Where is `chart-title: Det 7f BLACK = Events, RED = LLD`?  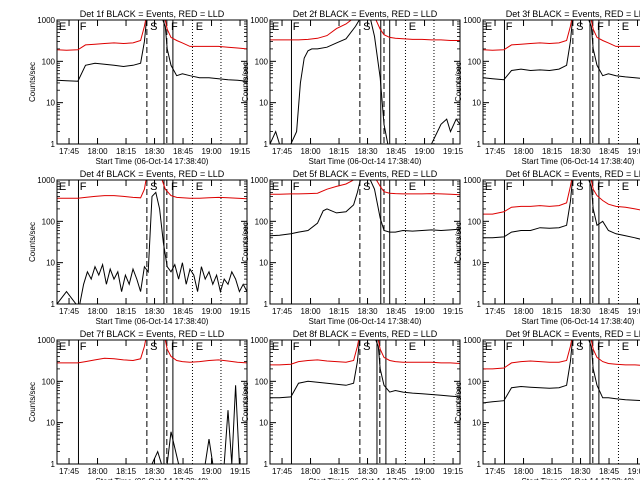
chart-title: Det 7f BLACK = Events, RED = LLD is located at coordinates (152, 334).